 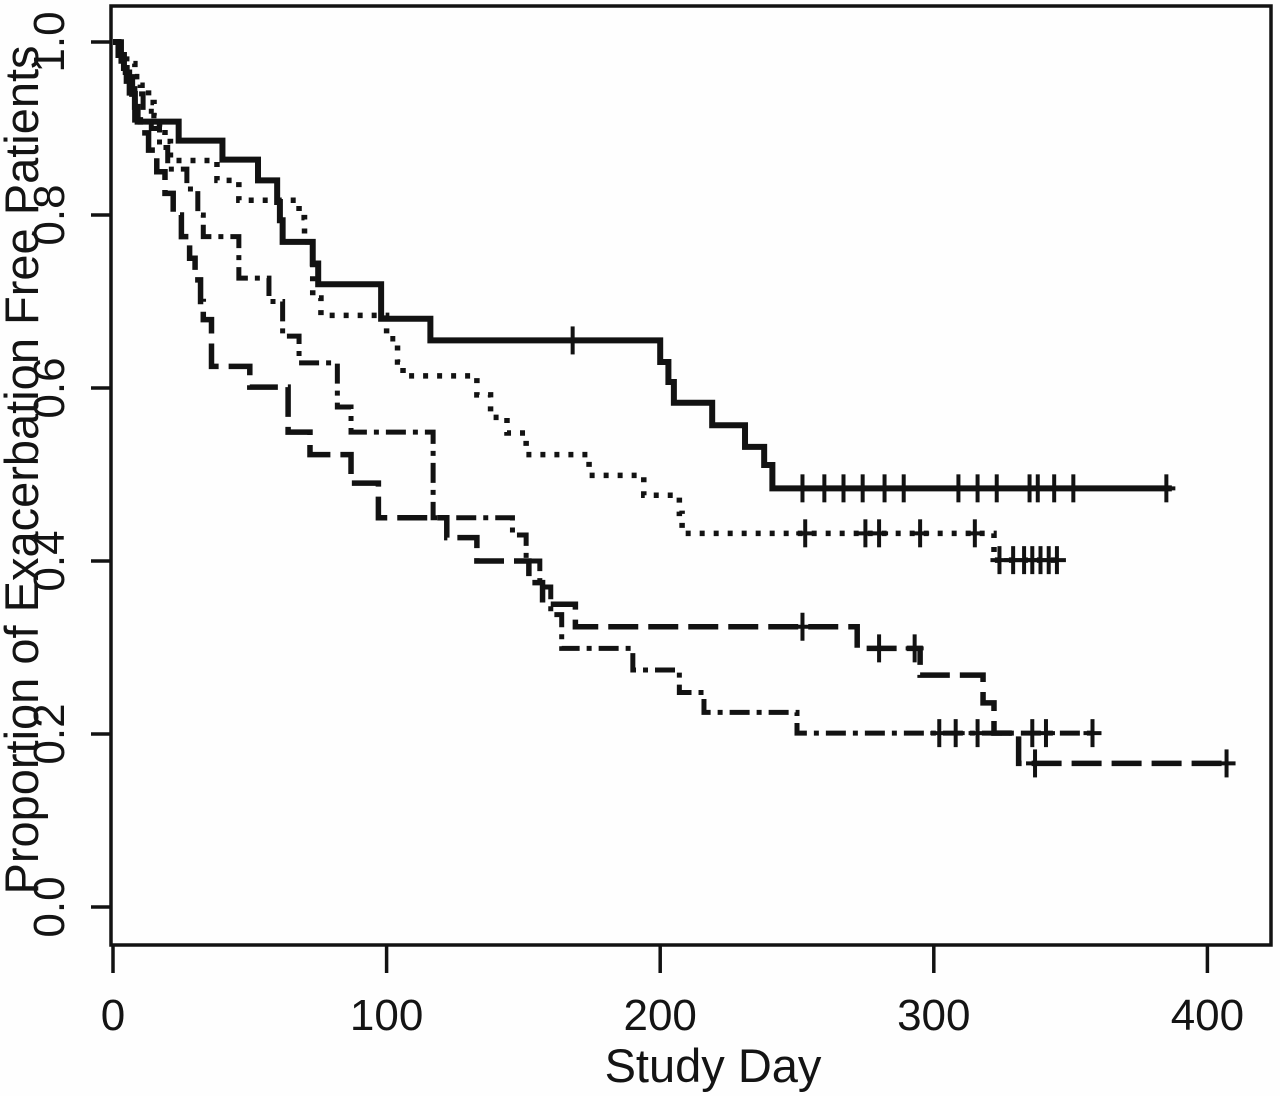 I want to click on x-tick-label: 300, so click(x=933, y=1015).